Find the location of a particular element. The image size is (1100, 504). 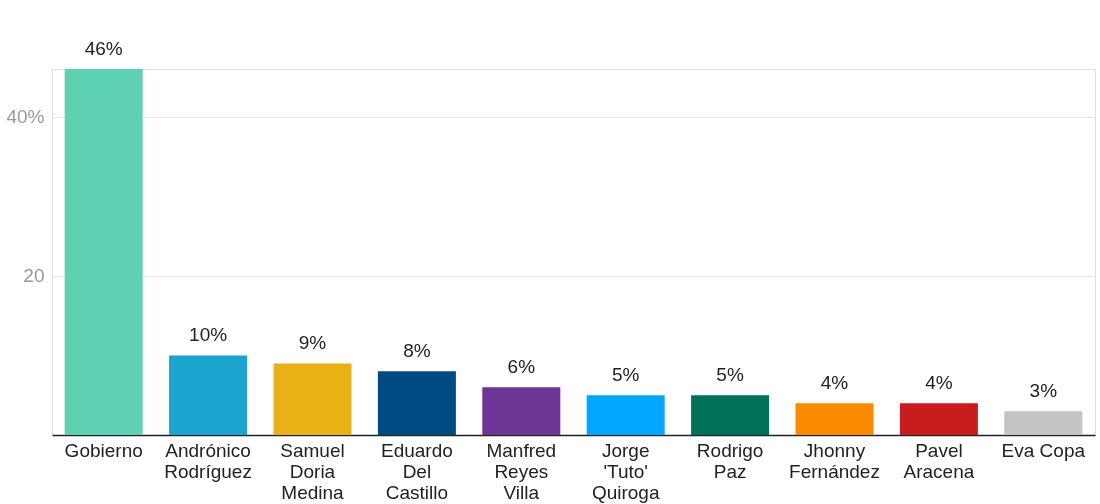

data-label: 9% is located at coordinates (312, 343).